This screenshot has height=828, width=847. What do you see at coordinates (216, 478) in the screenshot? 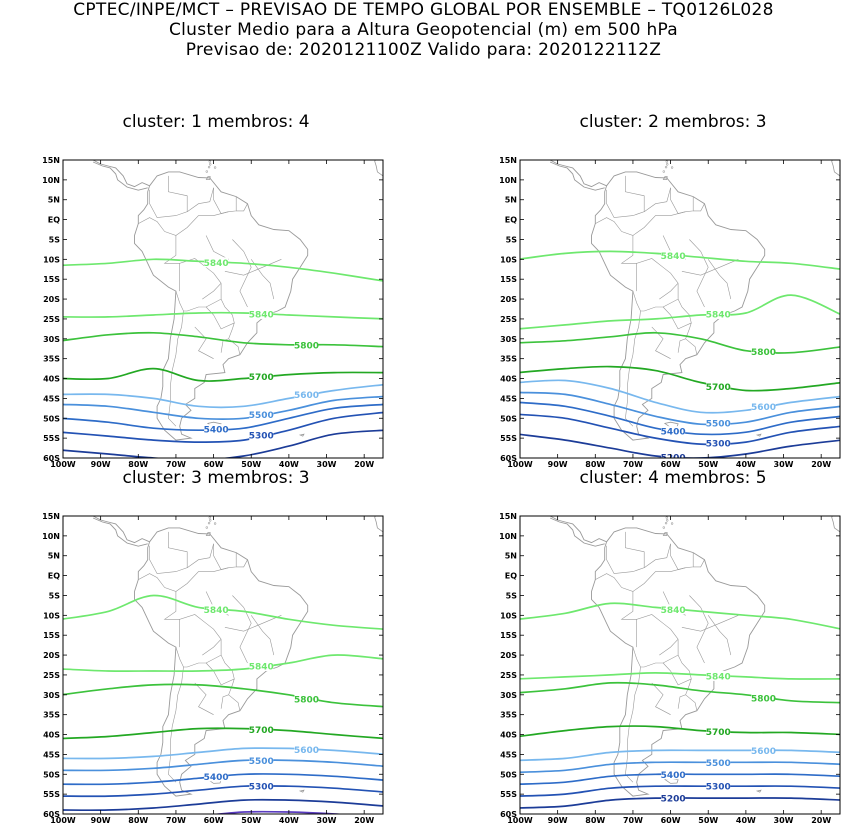
I see `panel-title: cluster: 3 membros: 3` at bounding box center [216, 478].